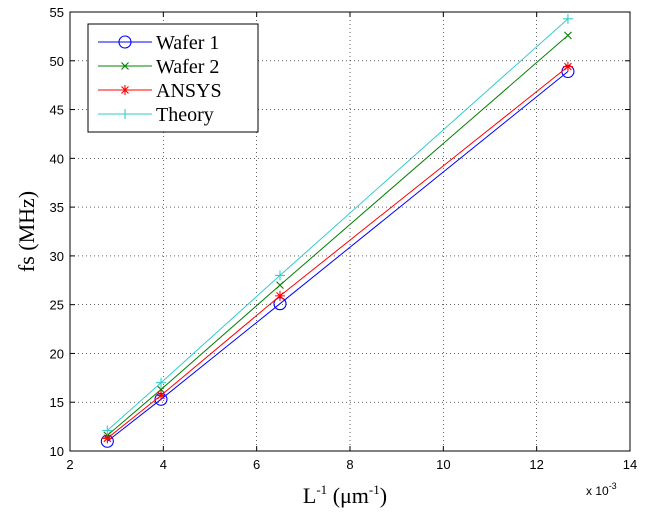  I want to click on x-tick-label: 4, so click(163, 464).